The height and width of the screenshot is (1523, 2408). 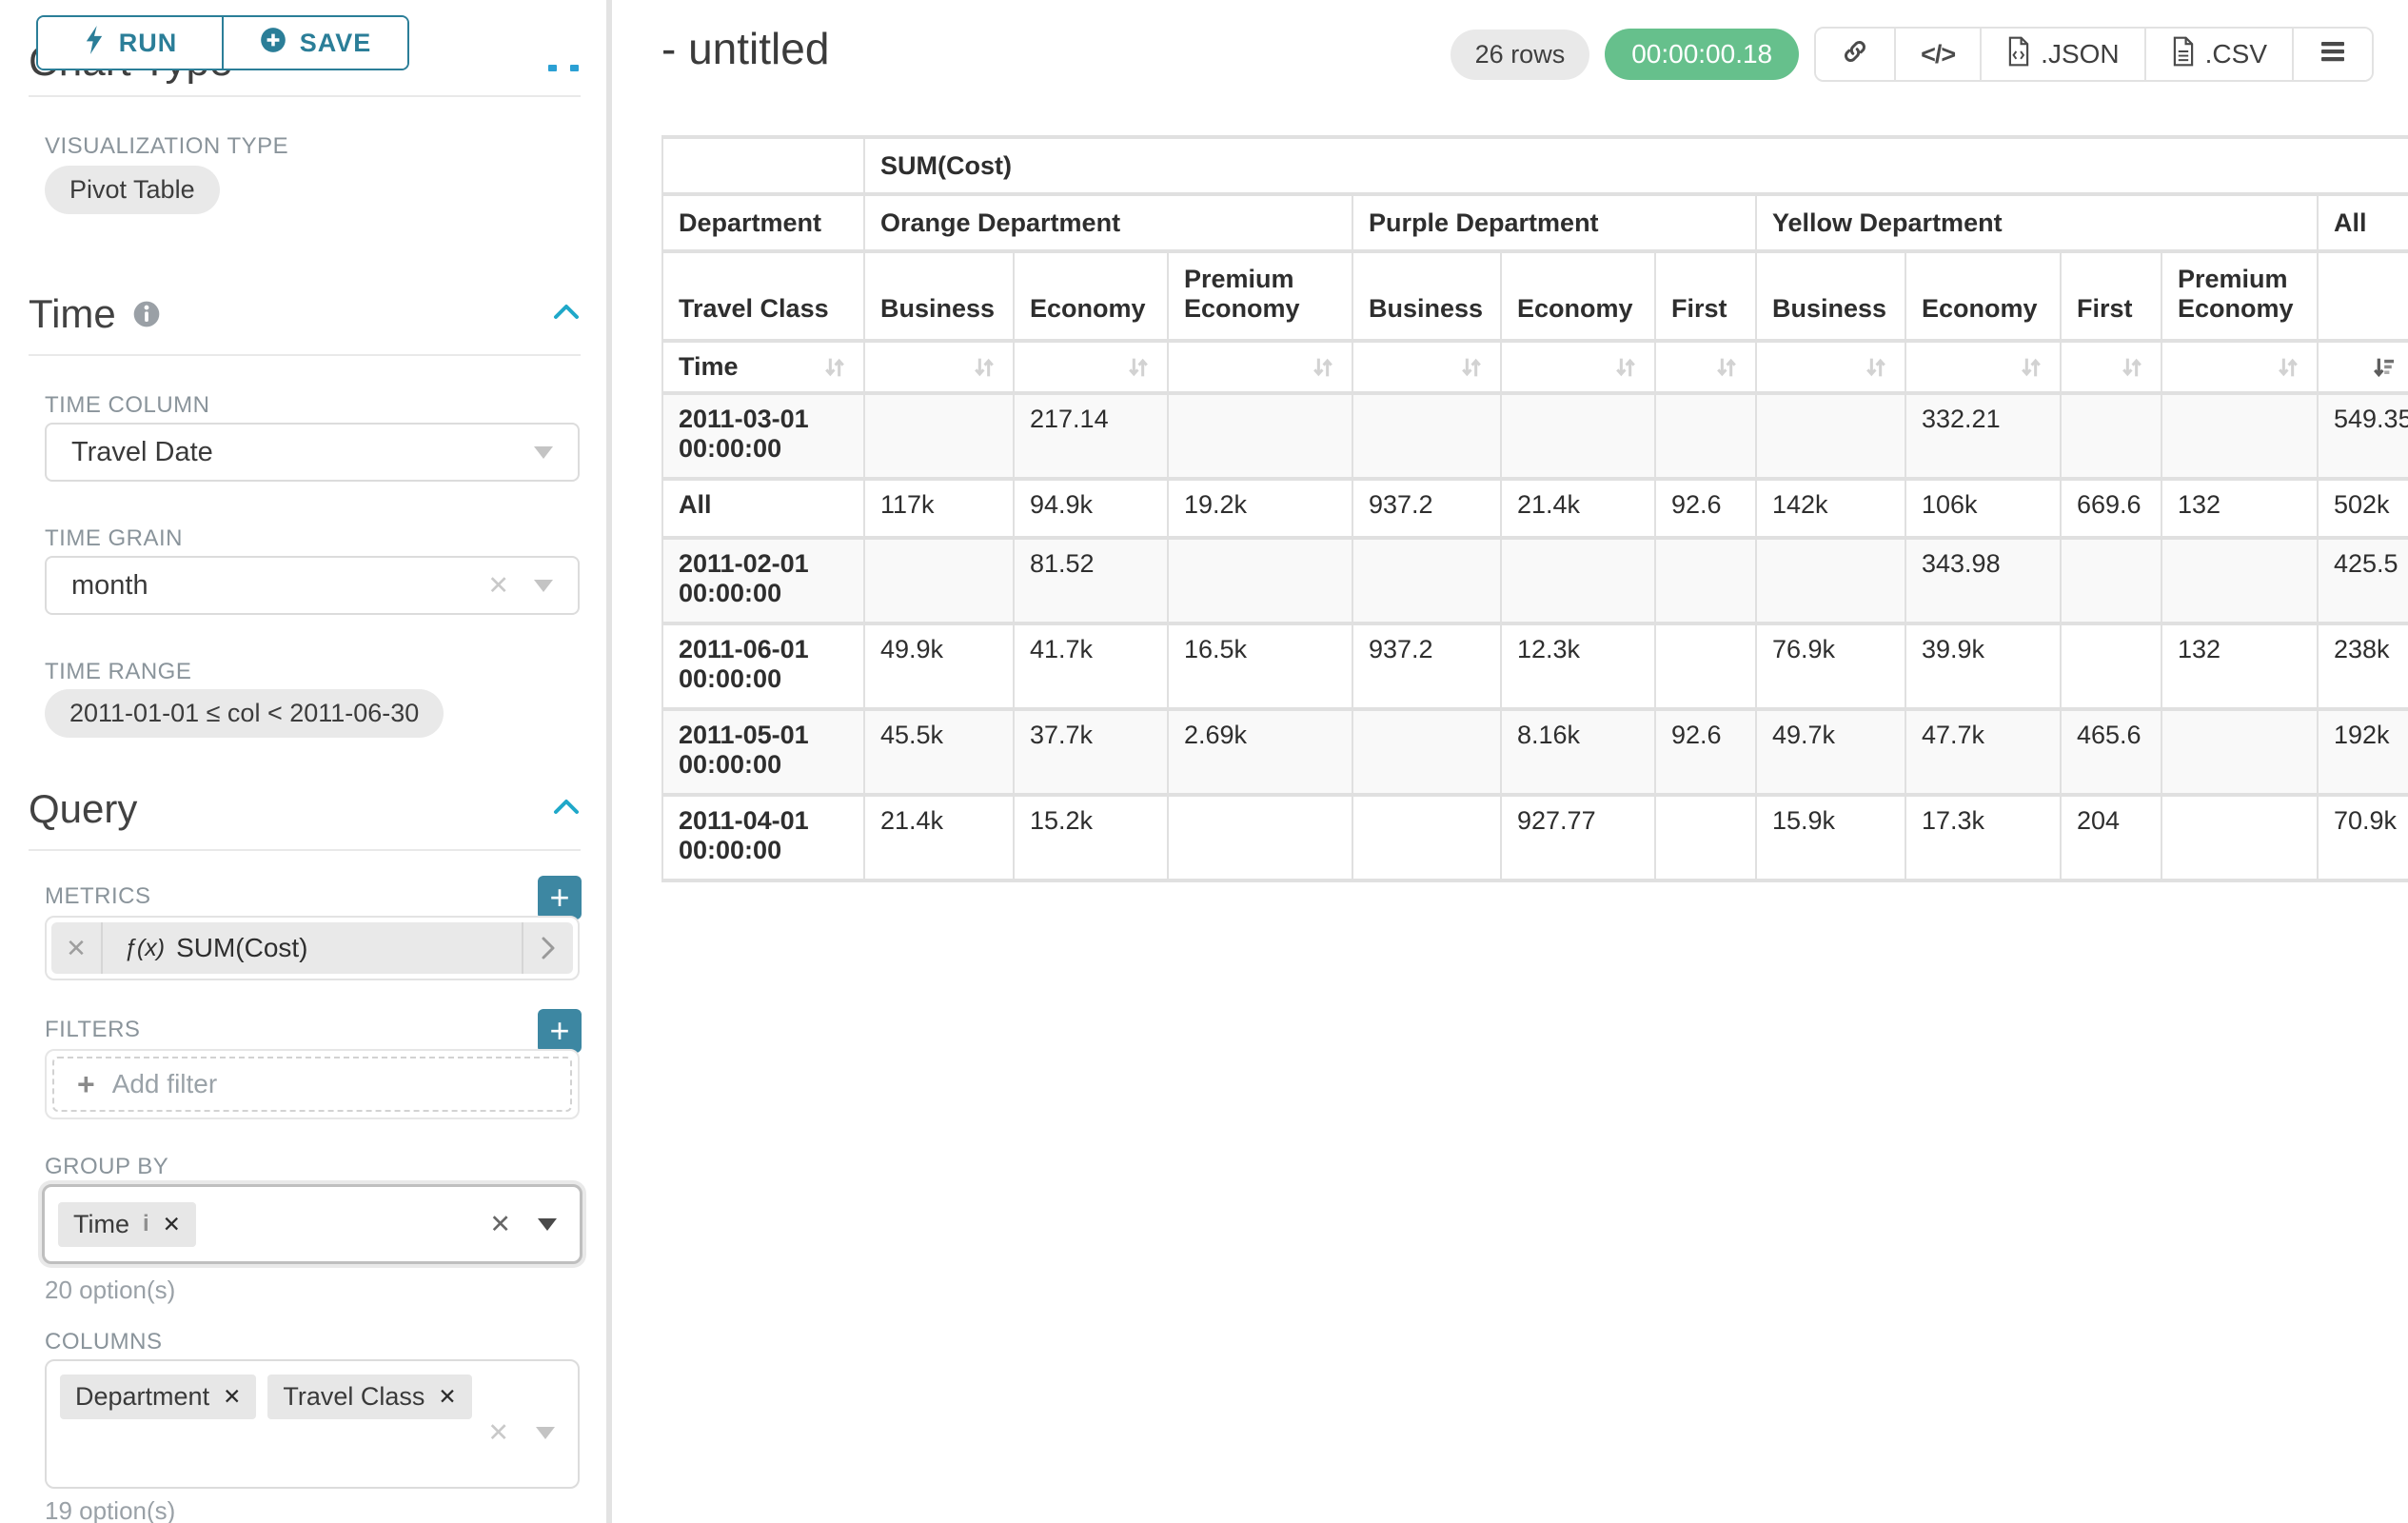 I want to click on code-icon: </>, so click(x=1938, y=54).